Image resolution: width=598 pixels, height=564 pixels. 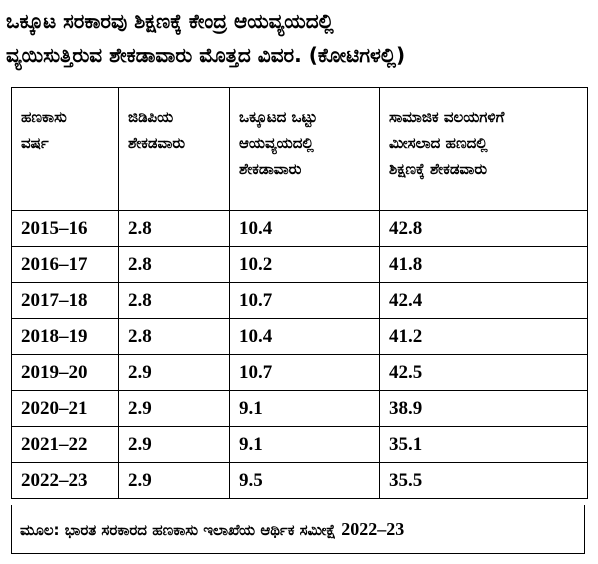 What do you see at coordinates (447, 117) in the screenshot?
I see `column-header-line: ಸಾಮಾಜಿಕ ವಲಯಗಳಿಗೆ` at bounding box center [447, 117].